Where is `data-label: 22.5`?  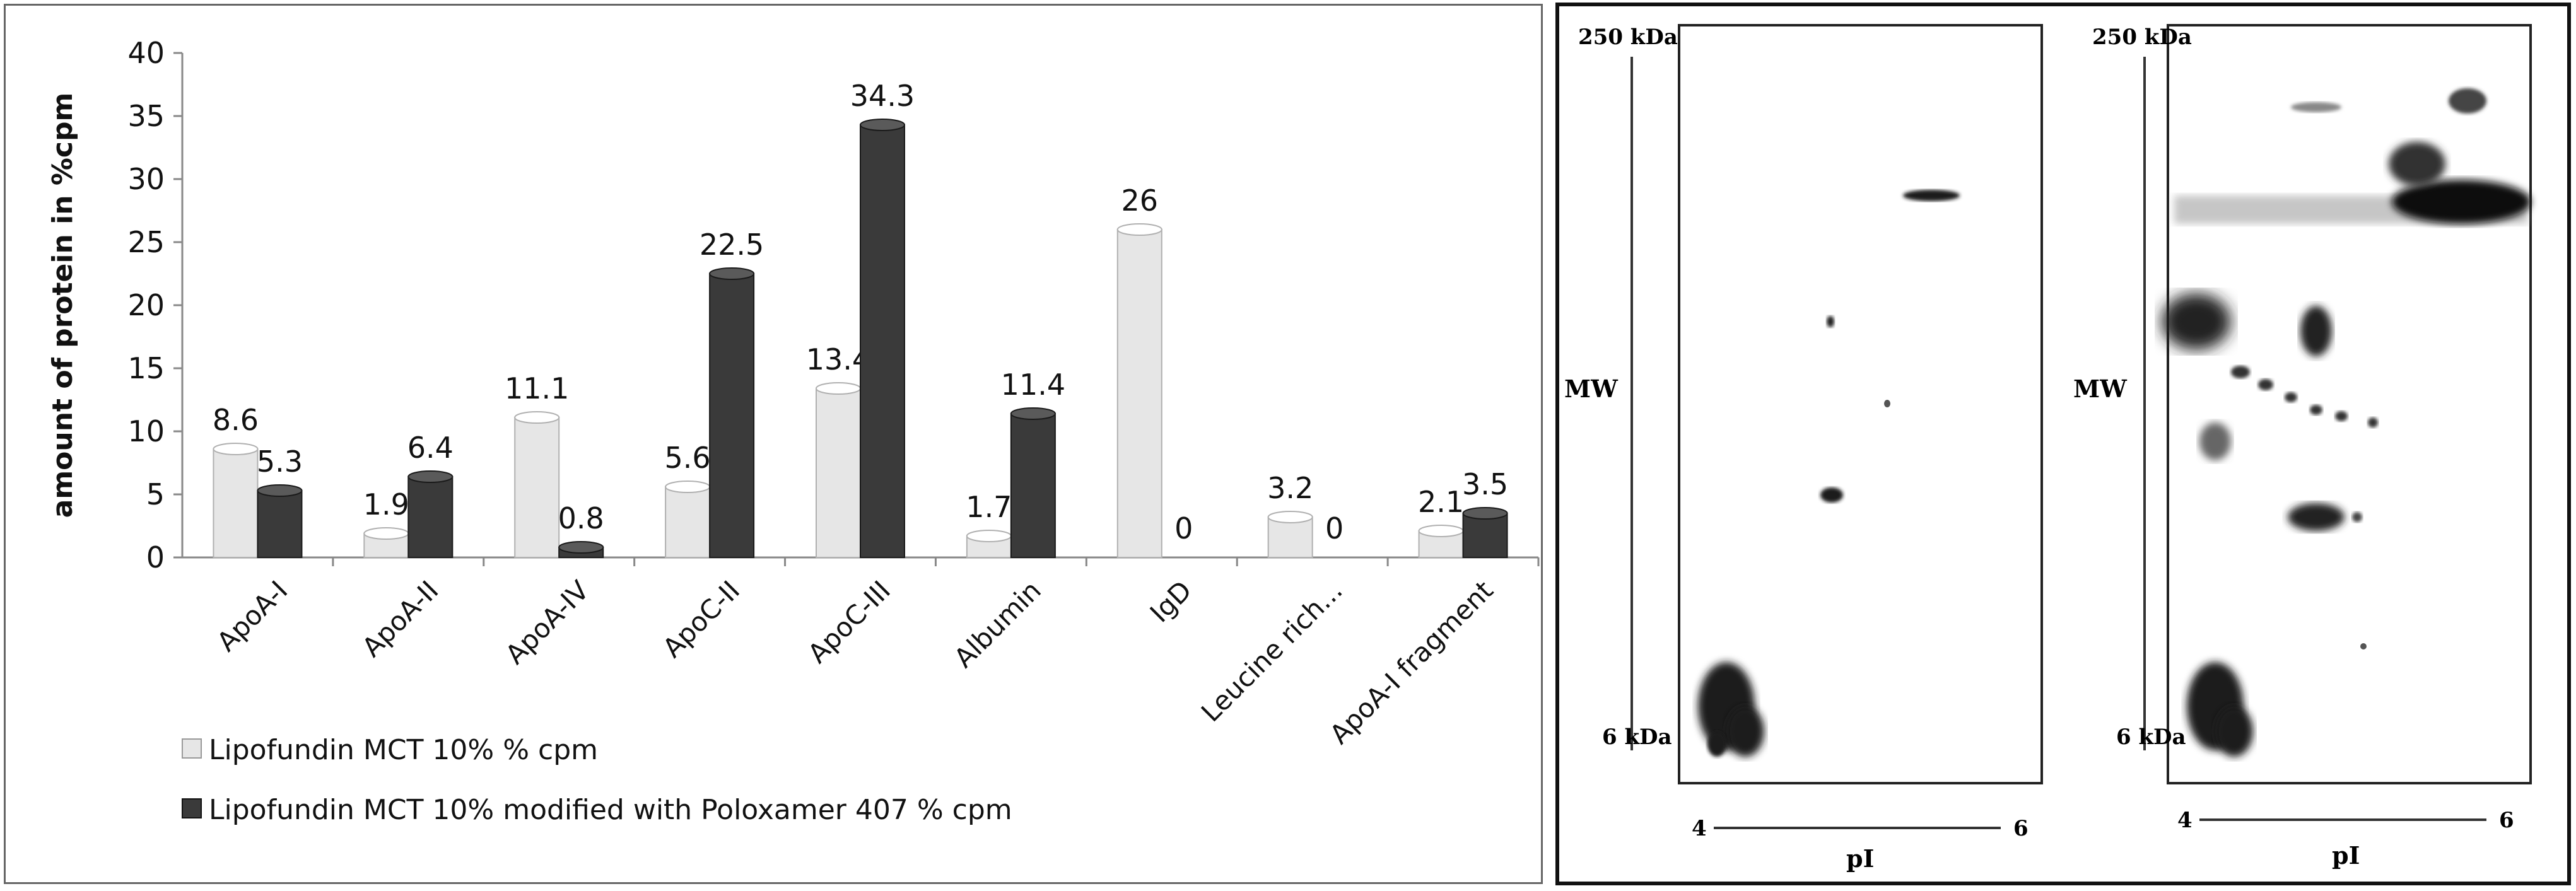 data-label: 22.5 is located at coordinates (732, 245).